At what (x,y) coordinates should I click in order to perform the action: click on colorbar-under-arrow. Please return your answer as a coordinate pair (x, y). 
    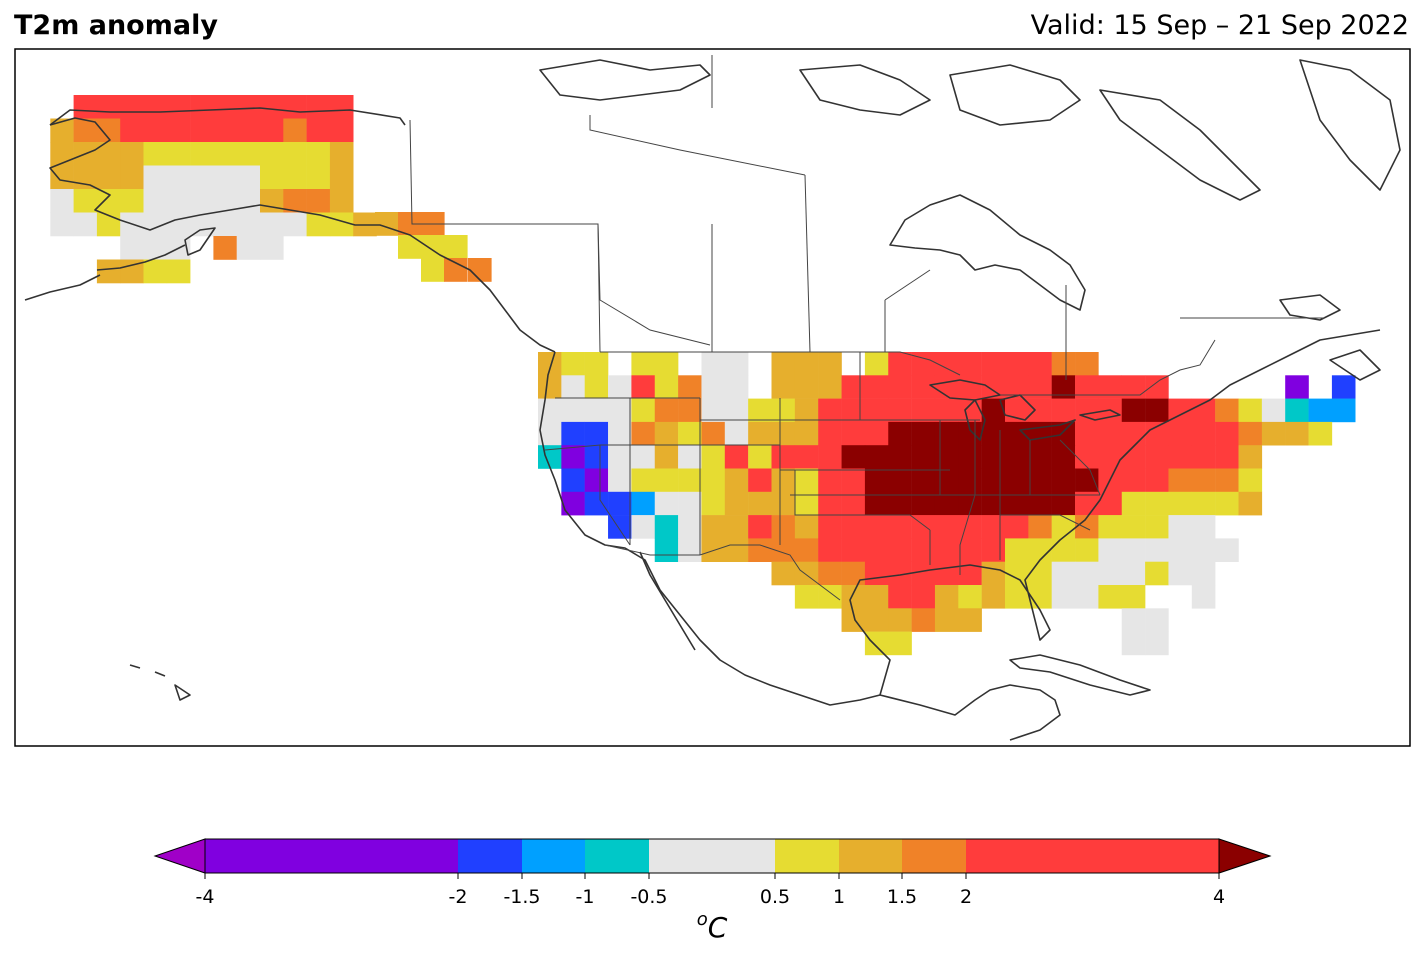
    Looking at the image, I should click on (179, 856).